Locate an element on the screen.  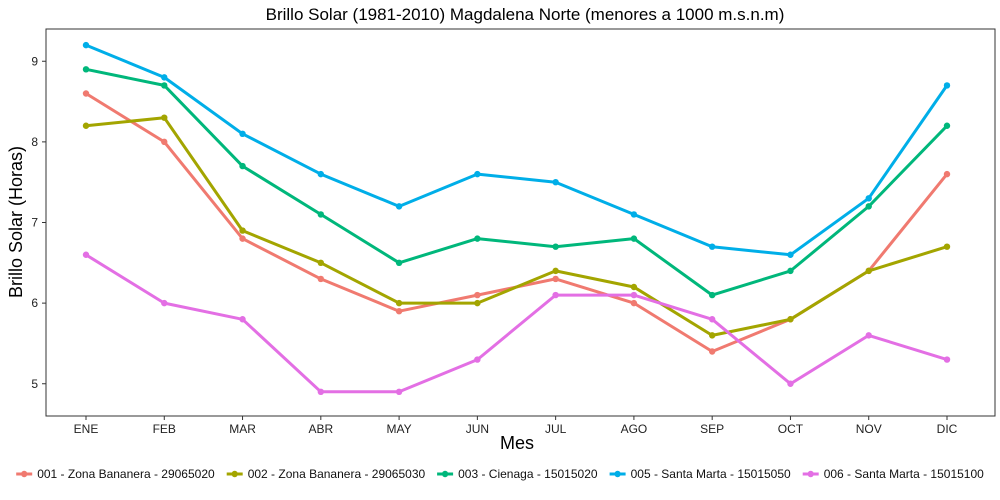
x-tick-label: ENE is located at coordinates (86, 429).